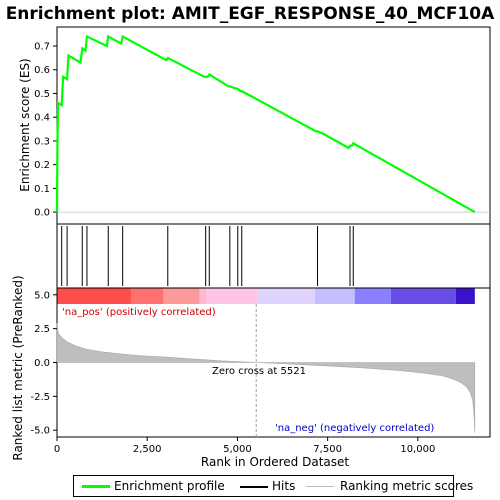  Describe the element at coordinates (40, 397) in the screenshot. I see `ranking-y-tick-label: -2.5` at that location.